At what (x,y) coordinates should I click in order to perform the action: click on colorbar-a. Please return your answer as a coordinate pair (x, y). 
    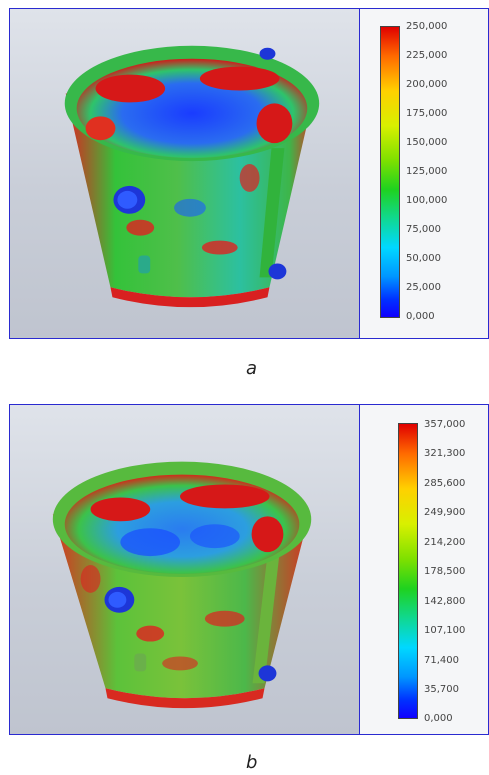
    Looking at the image, I should click on (390, 172).